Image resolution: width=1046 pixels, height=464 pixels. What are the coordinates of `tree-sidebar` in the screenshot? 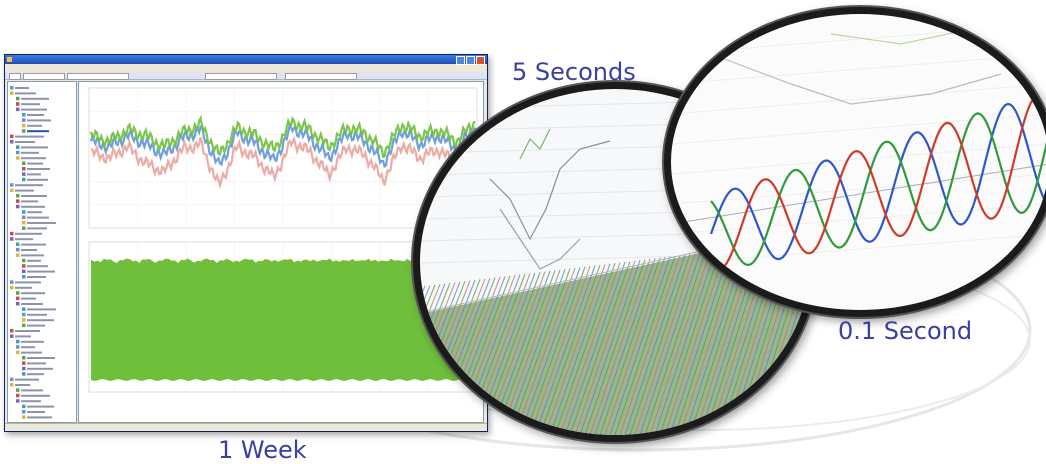 It's located at (42, 252).